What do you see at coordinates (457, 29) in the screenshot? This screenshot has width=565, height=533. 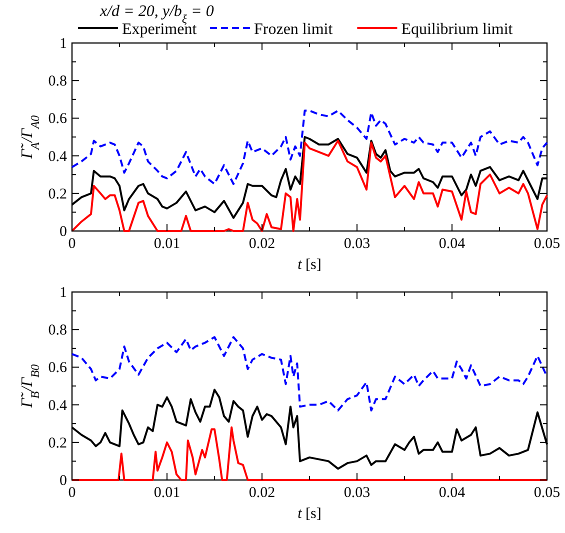 I see `legend-label: Equilibrium limit` at bounding box center [457, 29].